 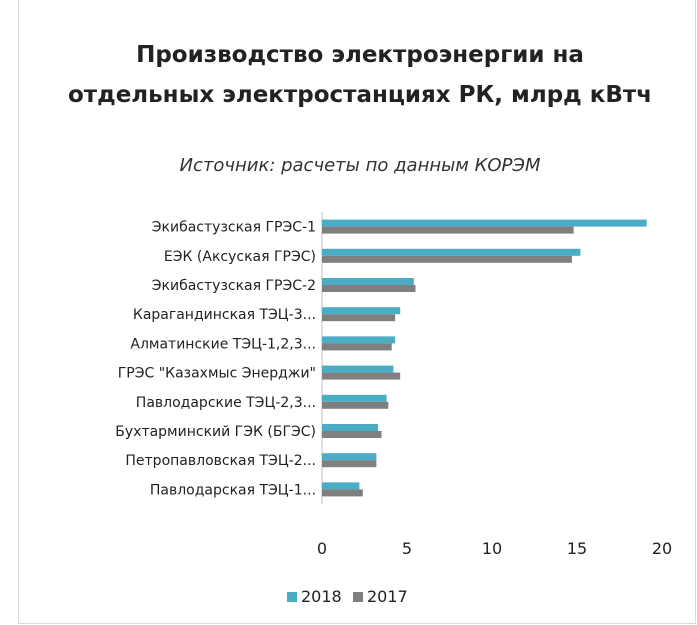 What do you see at coordinates (292, 597) in the screenshot?
I see `legend-swatch-2018` at bounding box center [292, 597].